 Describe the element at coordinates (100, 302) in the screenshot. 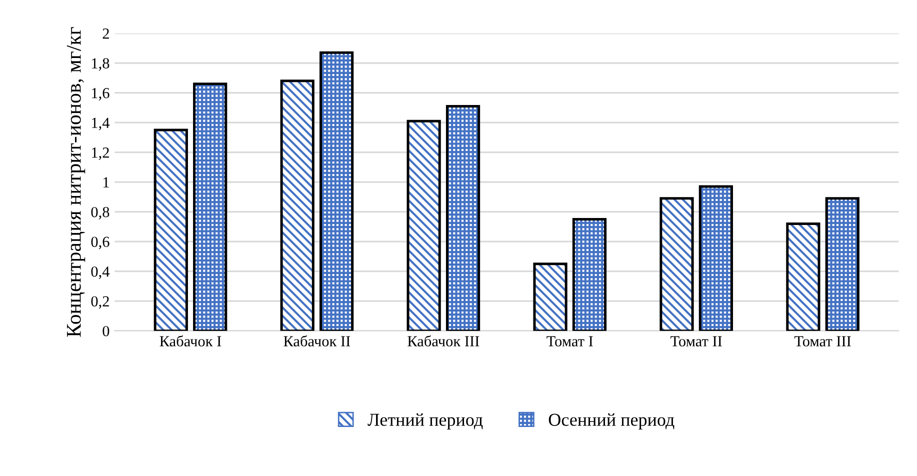

I see `y-tick-label: 0,2` at that location.